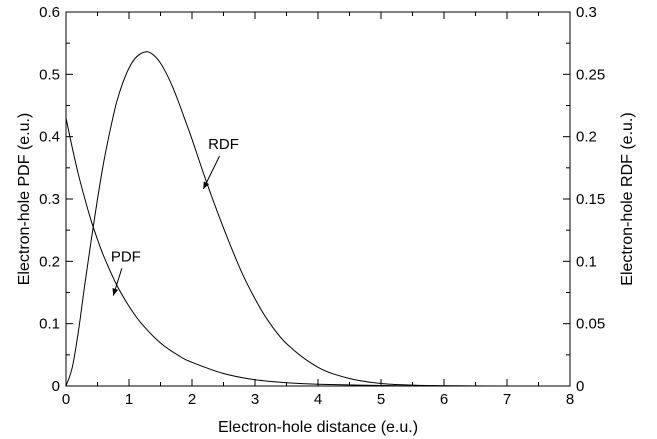 This screenshot has height=439, width=657. Describe the element at coordinates (175, 216) in the screenshot. I see `annotation-layer: RDF PDF` at that location.